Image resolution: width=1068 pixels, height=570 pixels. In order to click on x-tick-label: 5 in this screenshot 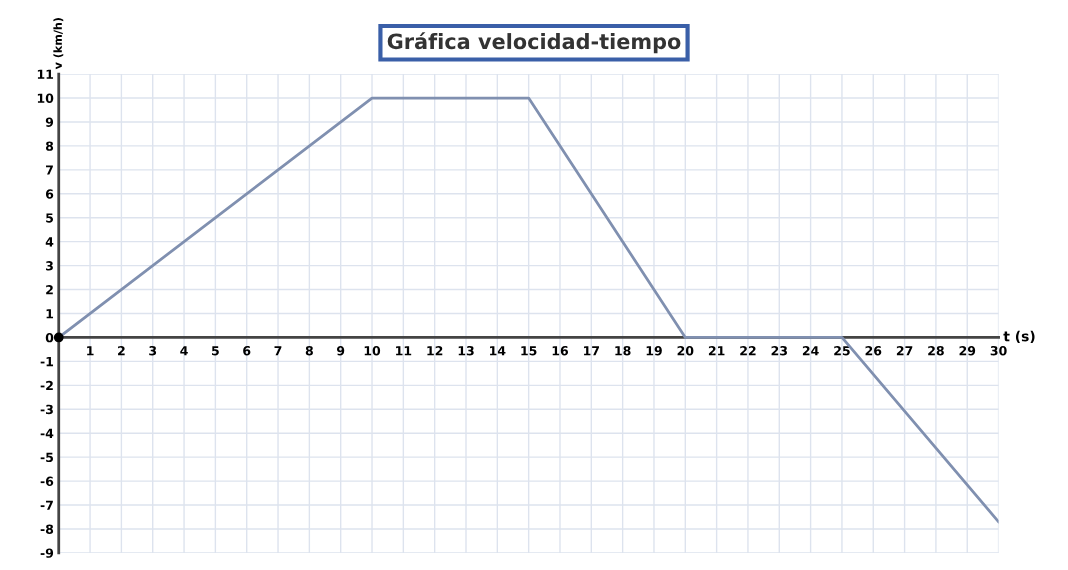, I will do `click(215, 351)`.